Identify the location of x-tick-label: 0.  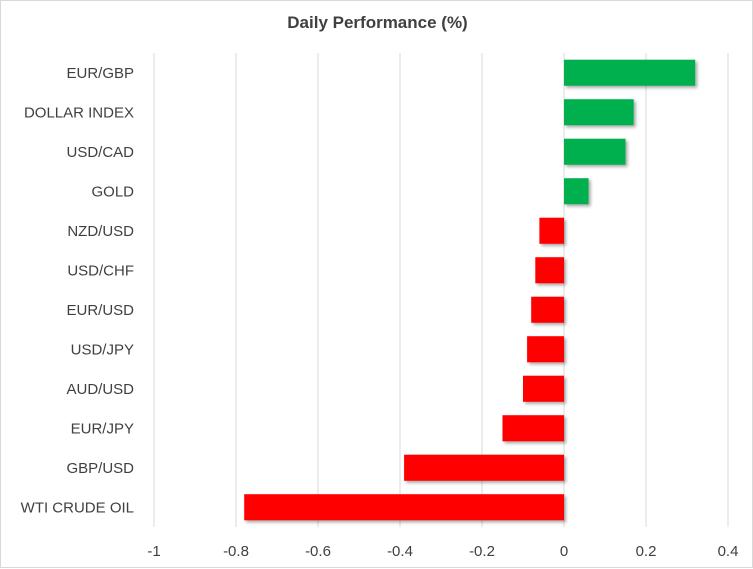
(564, 551).